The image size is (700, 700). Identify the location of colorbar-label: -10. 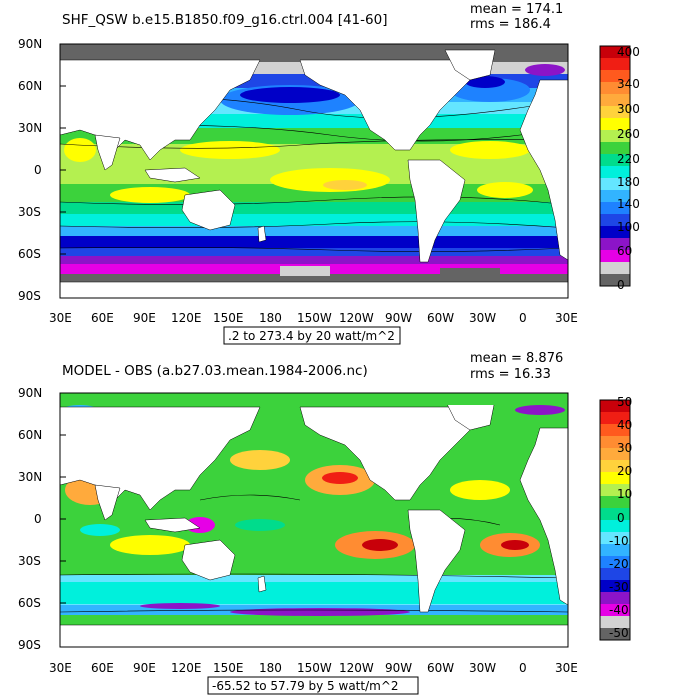
(619, 541).